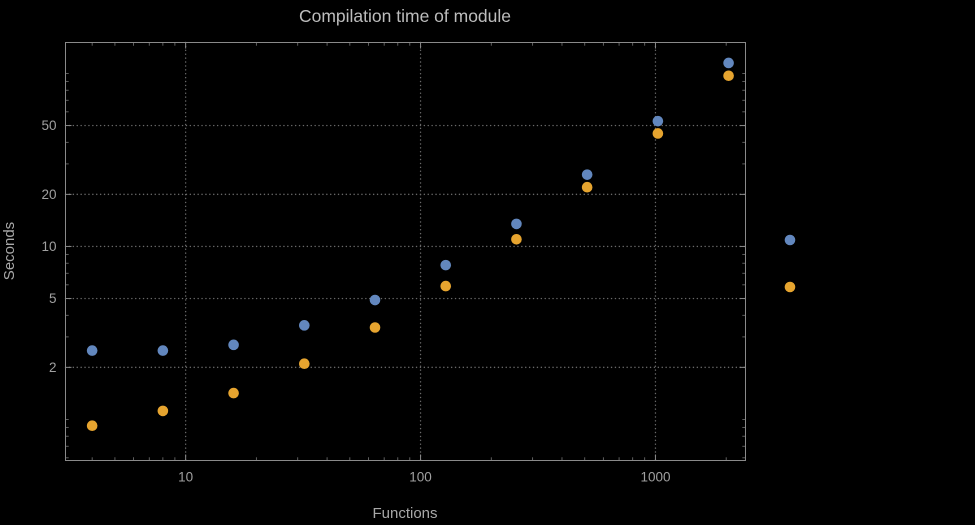 The height and width of the screenshot is (525, 975). Describe the element at coordinates (53, 367) in the screenshot. I see `y-tick-label: 2` at that location.